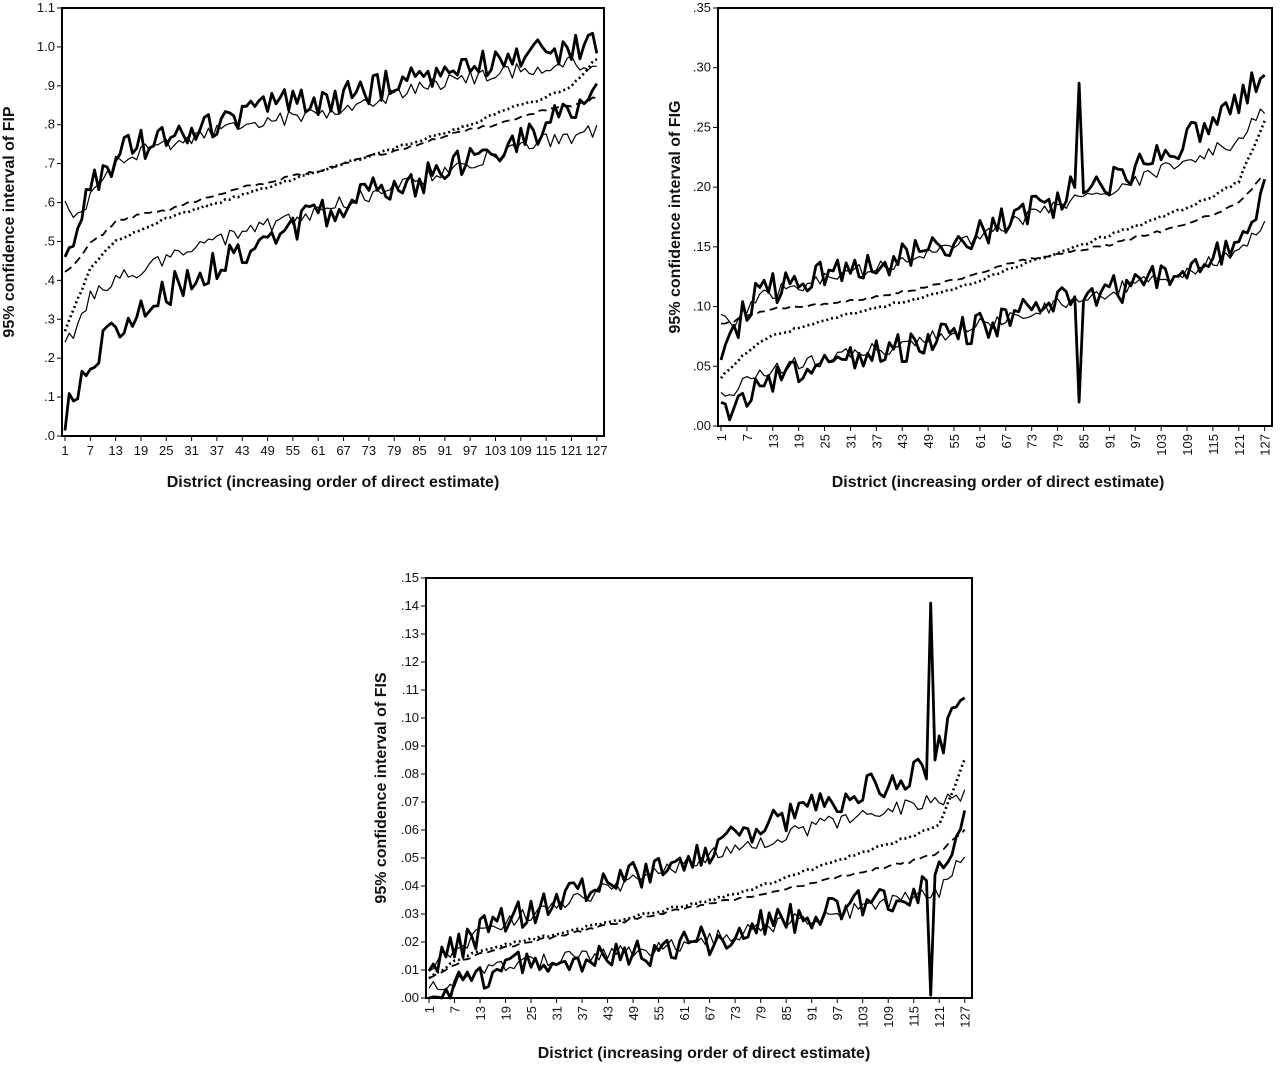  I want to click on y-tick-label: .04, so click(410, 885).